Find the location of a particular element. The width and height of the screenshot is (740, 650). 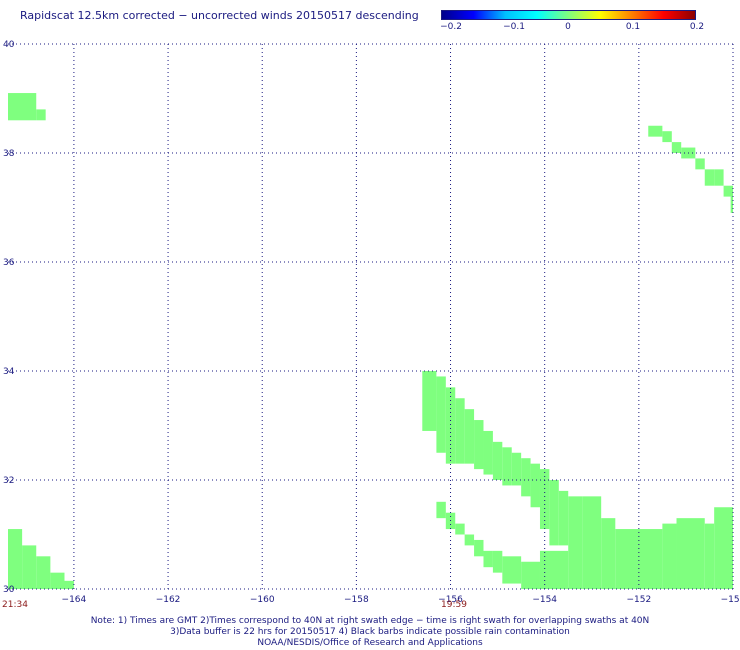

x-tick-label: −152 is located at coordinates (638, 600).